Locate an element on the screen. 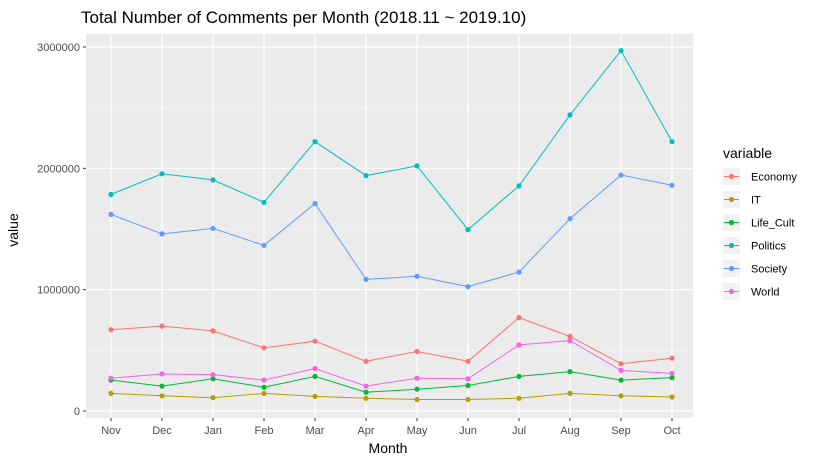 The width and height of the screenshot is (817, 467). x-tick-label: Mar is located at coordinates (315, 431).